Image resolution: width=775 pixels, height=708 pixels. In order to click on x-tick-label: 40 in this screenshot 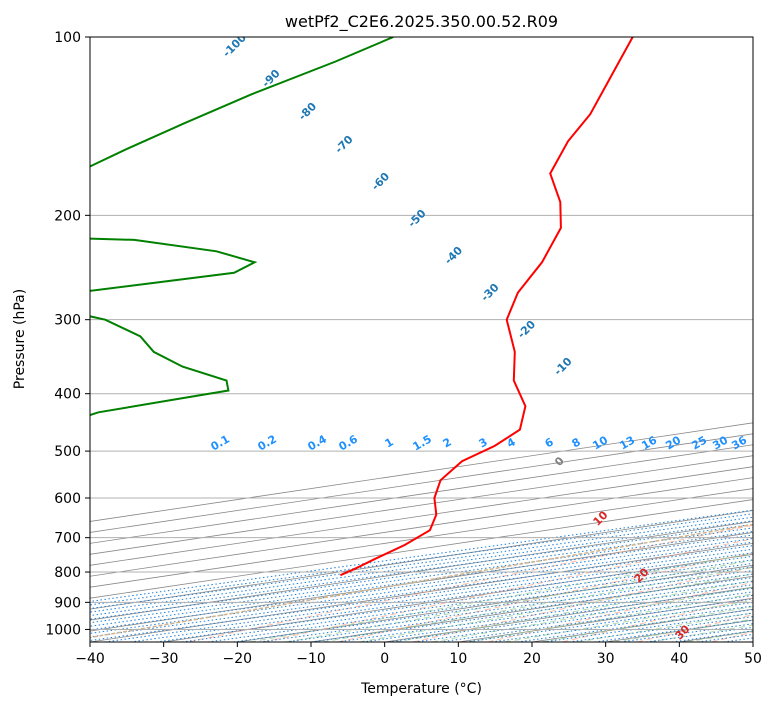, I will do `click(679, 659)`.